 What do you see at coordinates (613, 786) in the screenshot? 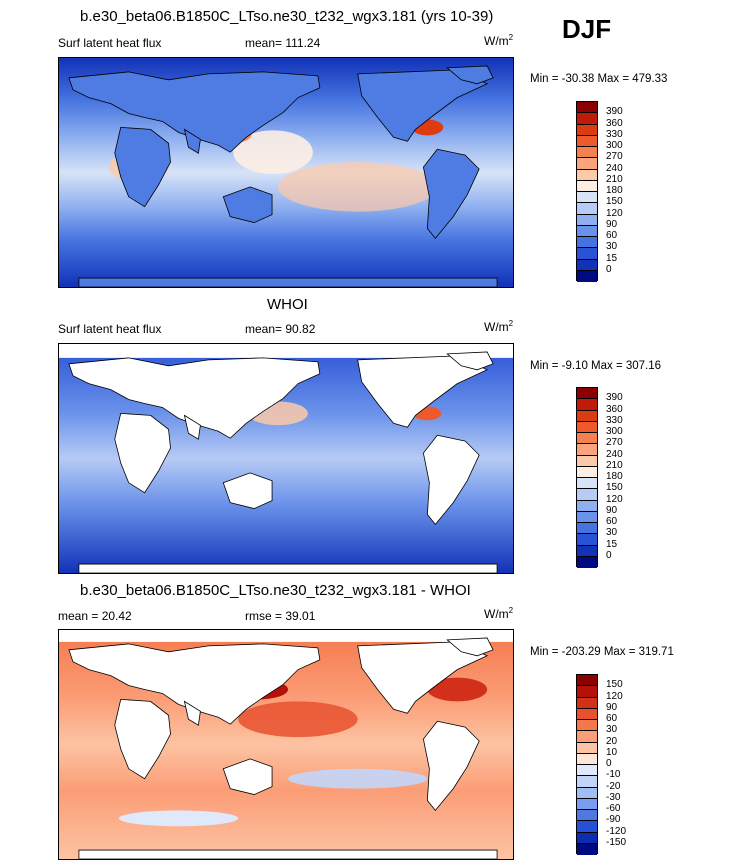
I see `colorbar-tick-label: -20` at bounding box center [613, 786].